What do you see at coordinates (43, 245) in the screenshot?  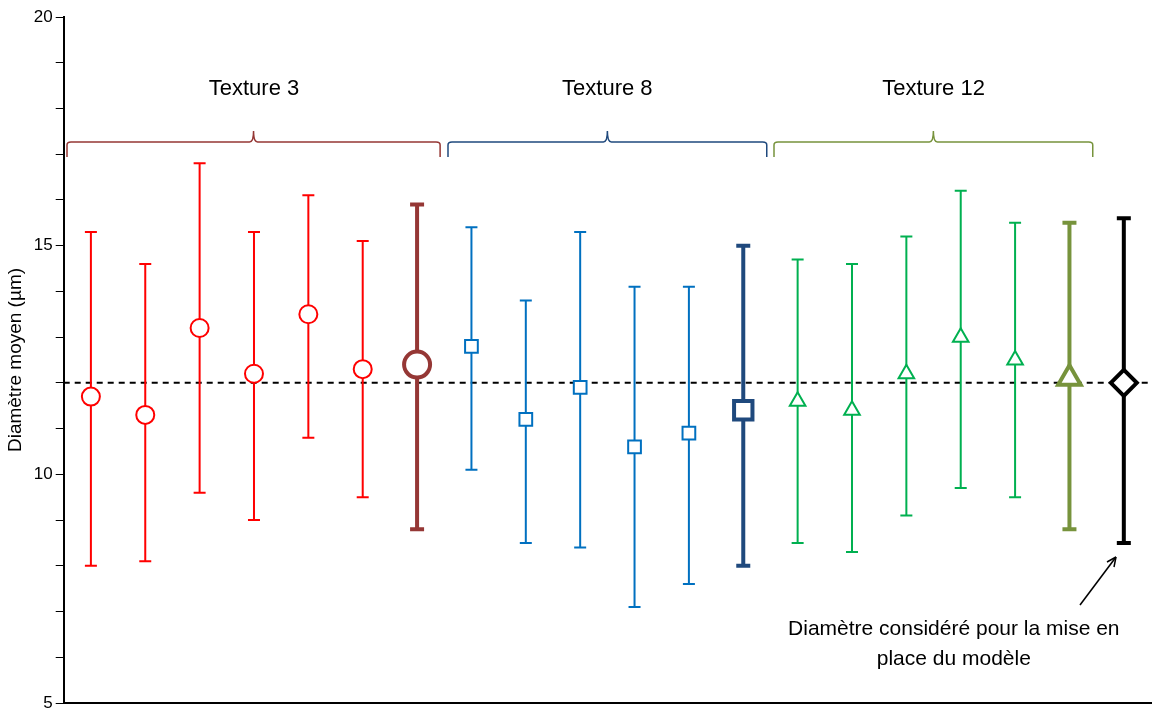 I see `y-tick-label: 15` at bounding box center [43, 245].